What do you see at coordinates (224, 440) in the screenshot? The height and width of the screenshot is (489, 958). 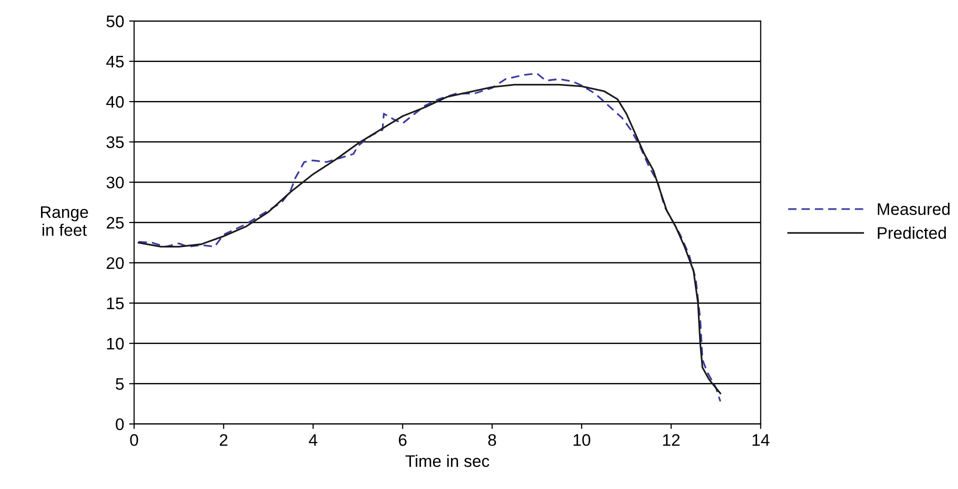 I see `x-tick-label: 2` at bounding box center [224, 440].